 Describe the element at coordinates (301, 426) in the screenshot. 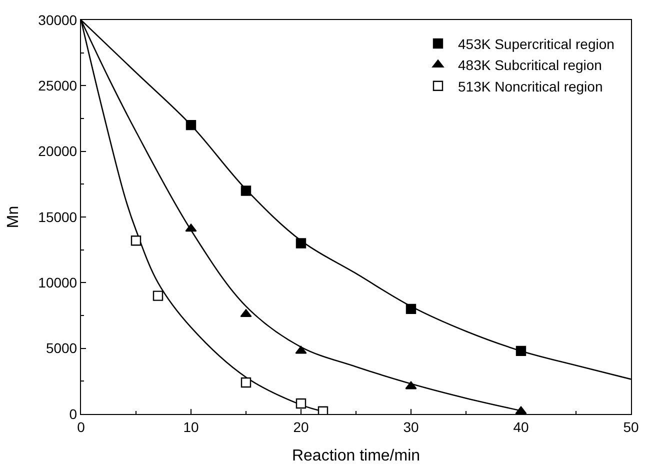

I see `x-tick-label: 20` at that location.